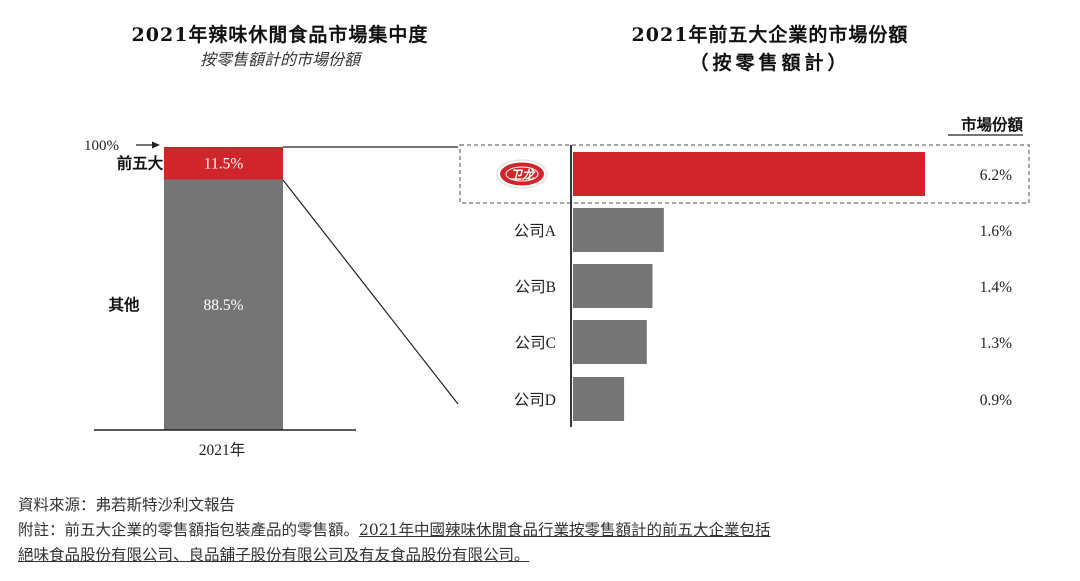  Describe the element at coordinates (274, 555) in the screenshot. I see `footnote-underlined-2: 絕味食品股份有限公司、良品舖子股份有限公司及有友食品股份有限公司。` at that location.